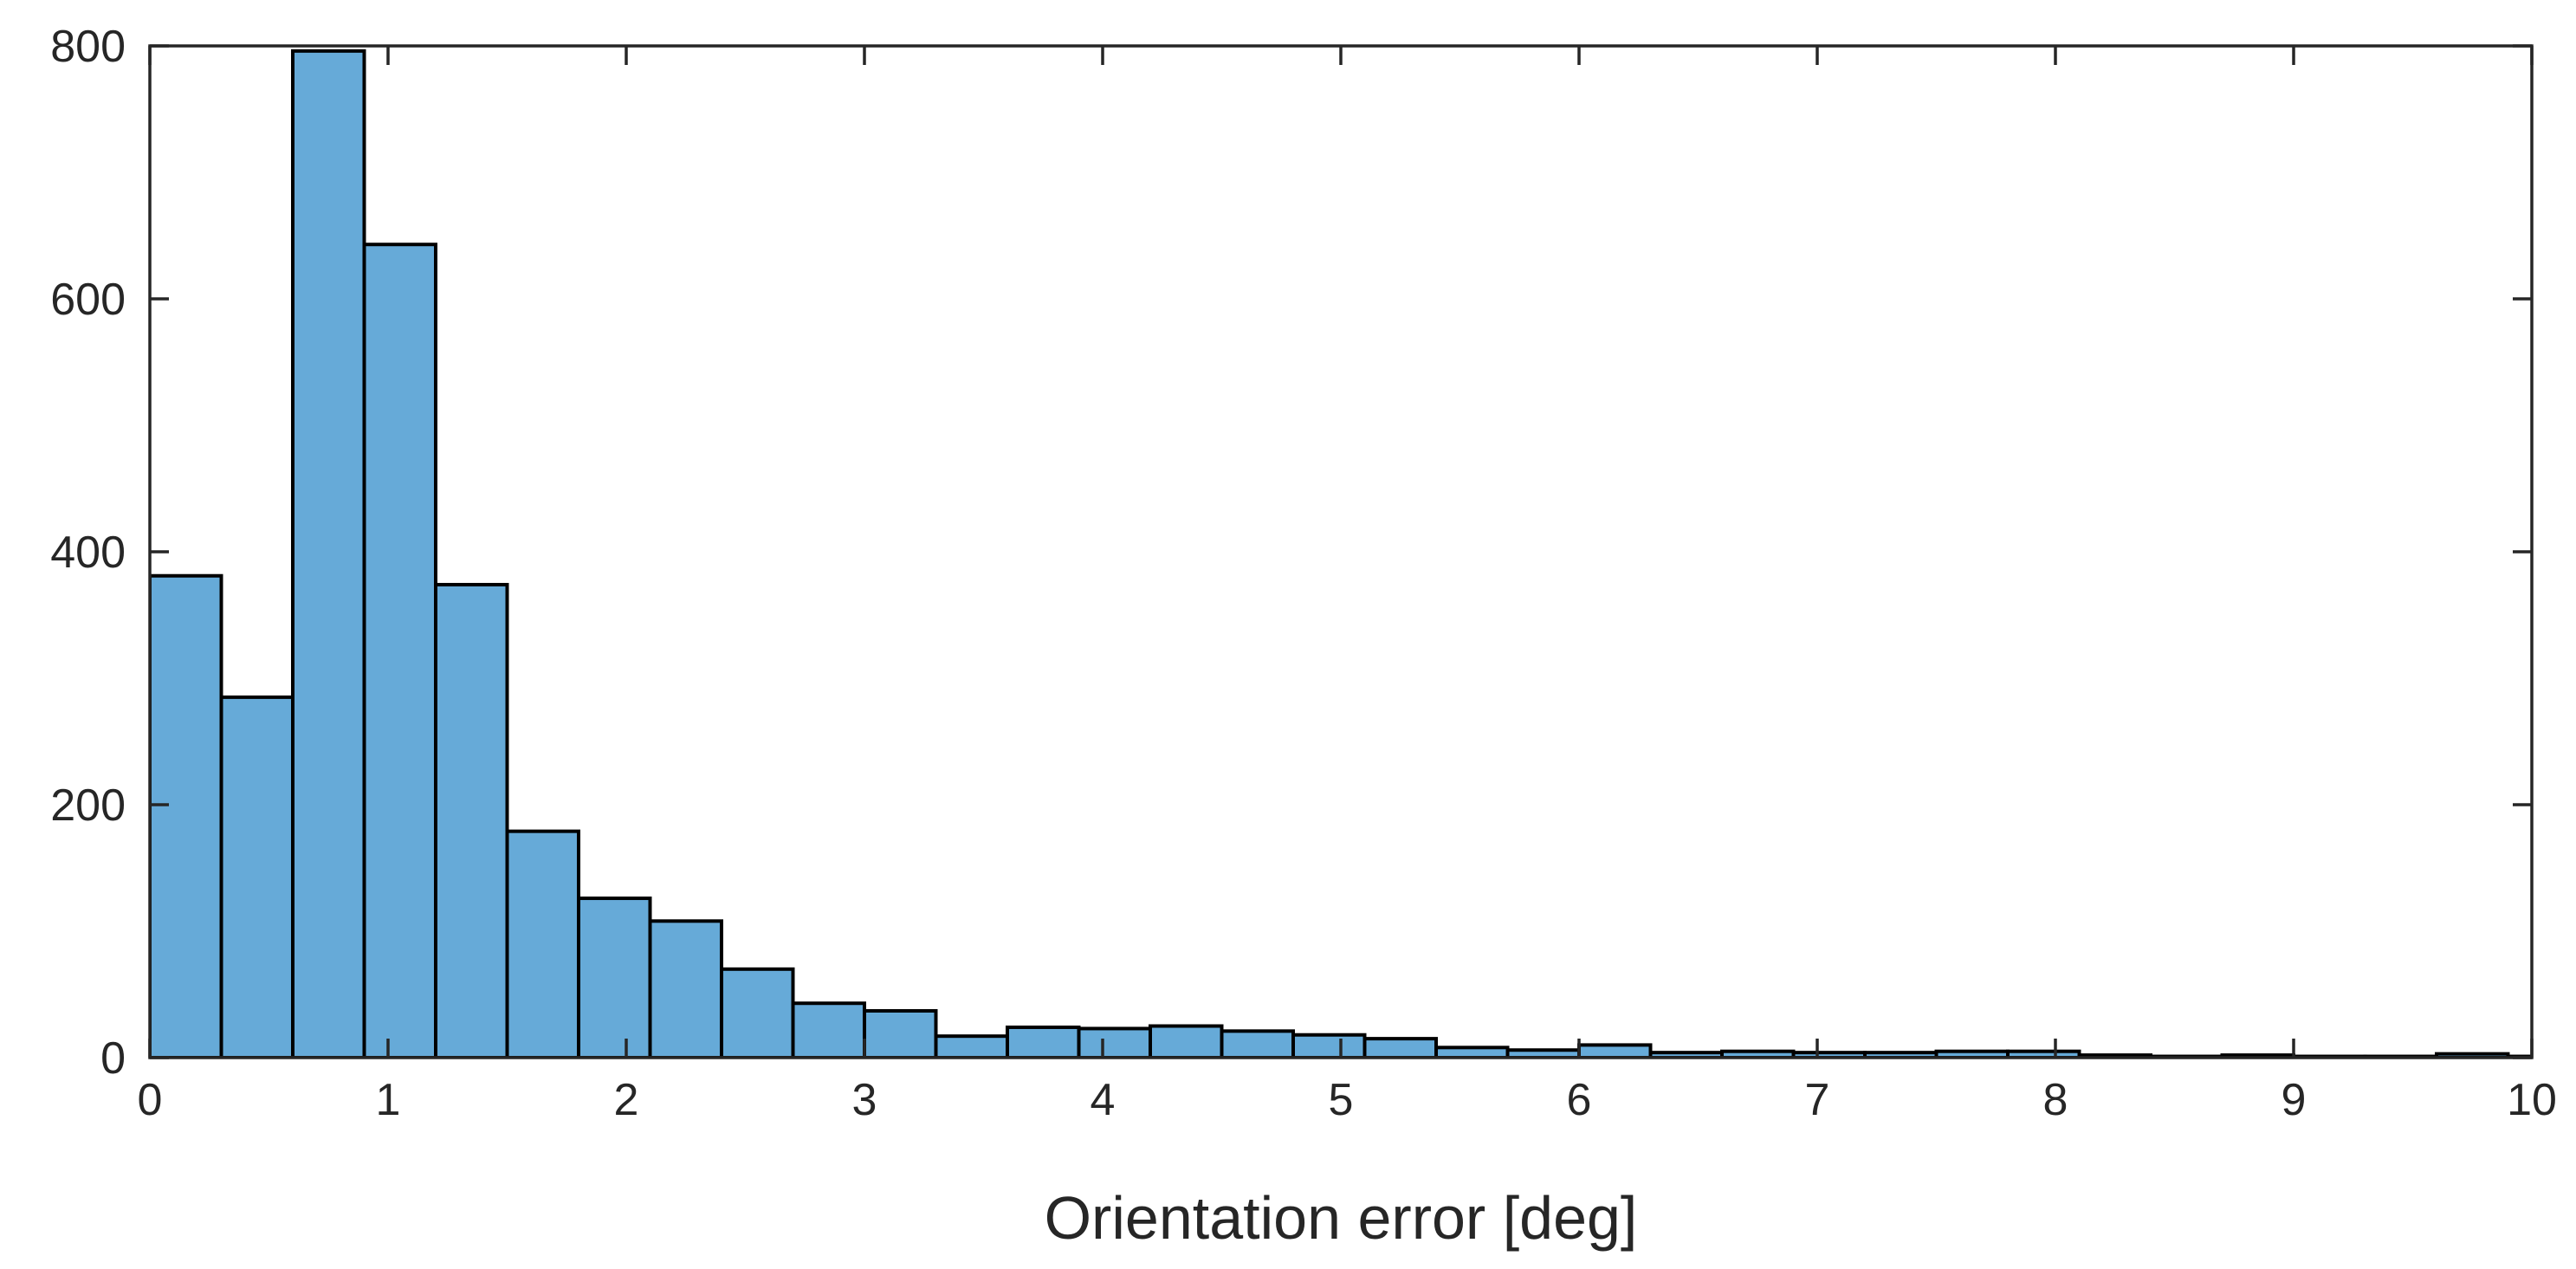 The image size is (2576, 1269). Describe the element at coordinates (1579, 1100) in the screenshot. I see `x-tick-label: 6` at that location.